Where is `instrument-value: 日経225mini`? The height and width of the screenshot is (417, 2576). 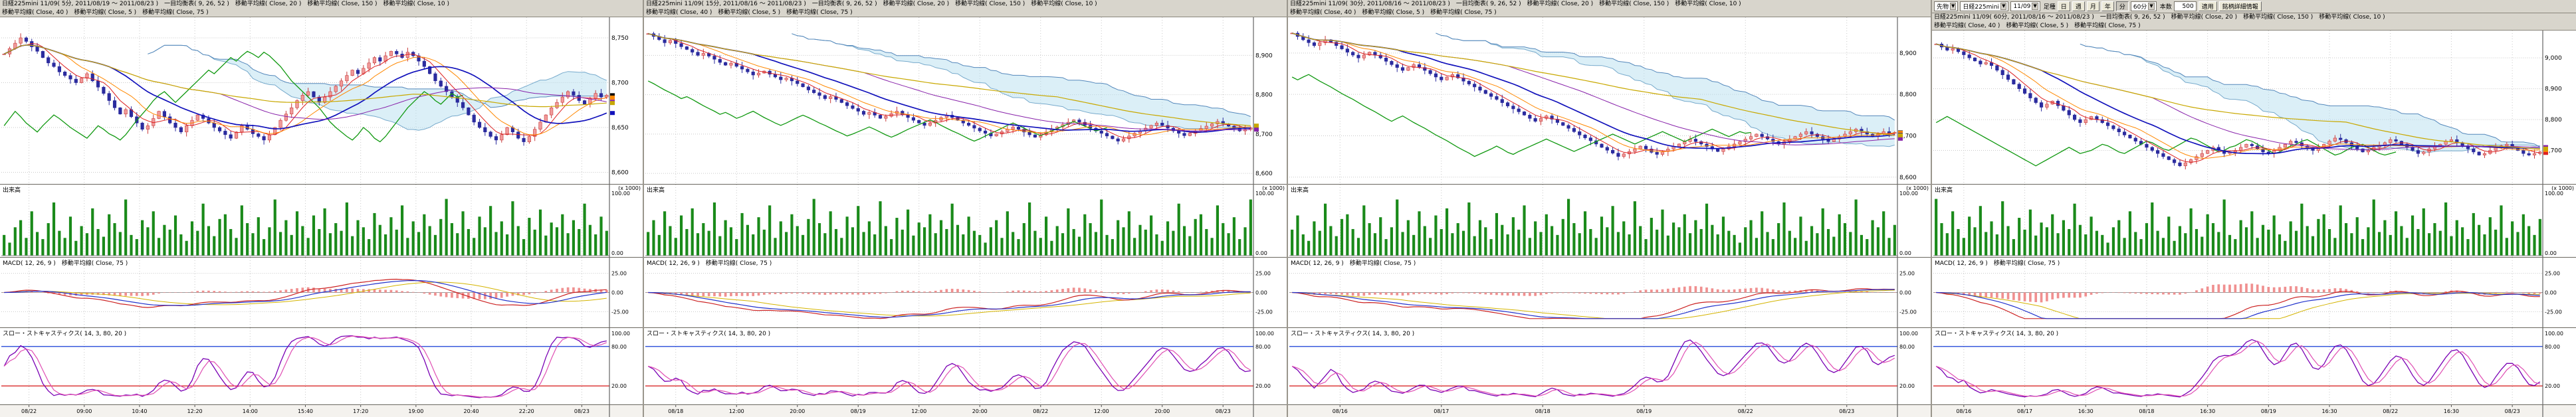 instrument-value: 日経225mini is located at coordinates (1981, 7).